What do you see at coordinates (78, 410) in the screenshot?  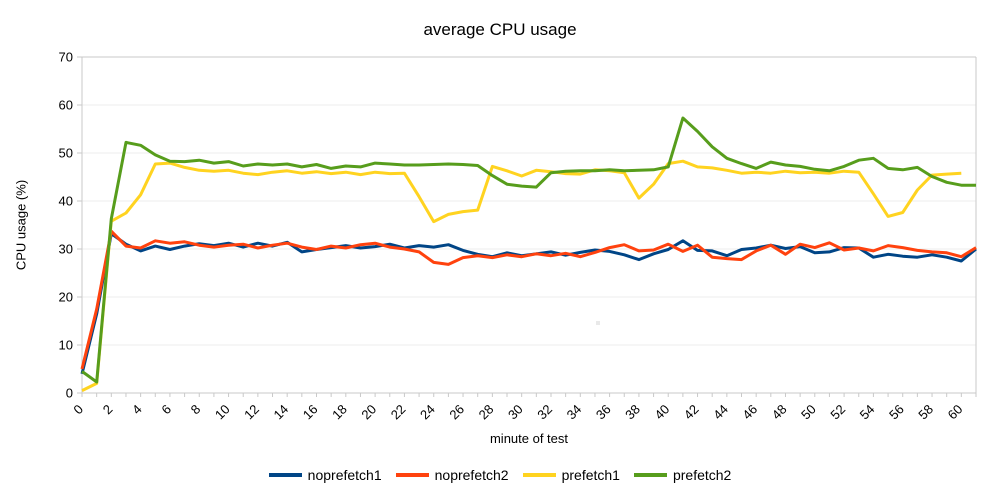 I see `x-tick-label-0: 0` at bounding box center [78, 410].